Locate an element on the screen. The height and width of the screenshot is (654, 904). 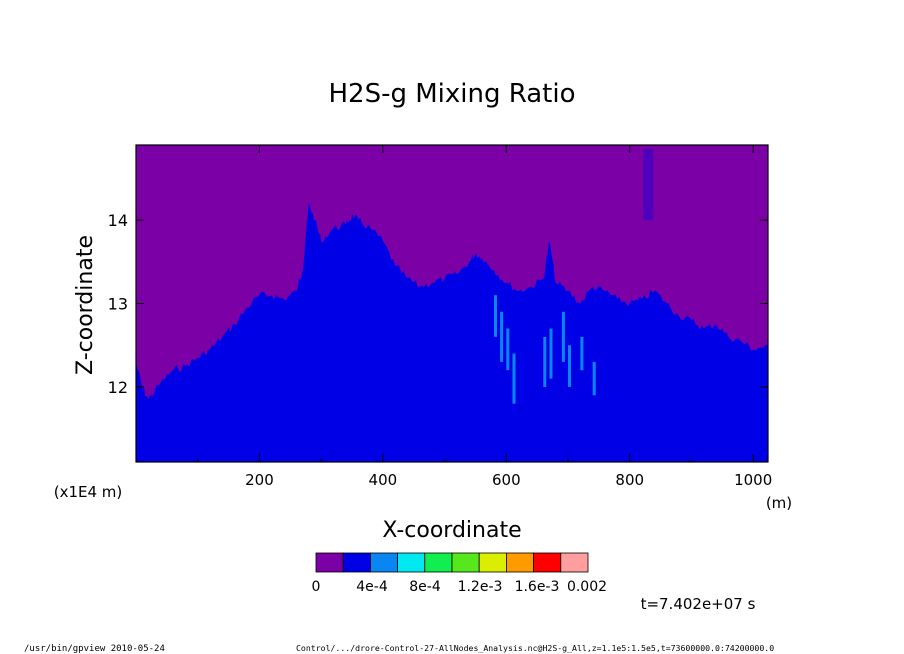
colorbar-label: 1.6e-3 is located at coordinates (537, 587).